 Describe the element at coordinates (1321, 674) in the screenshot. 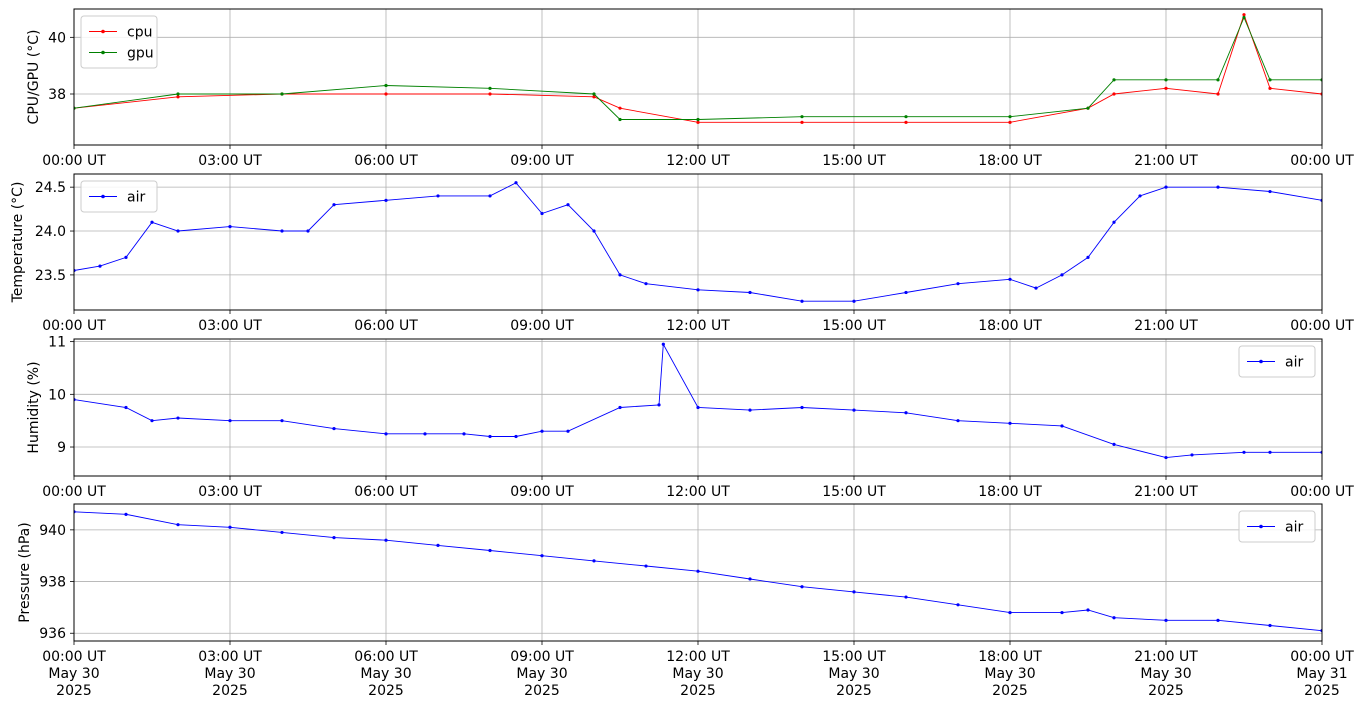

I see `x-tick-date: May 31` at that location.